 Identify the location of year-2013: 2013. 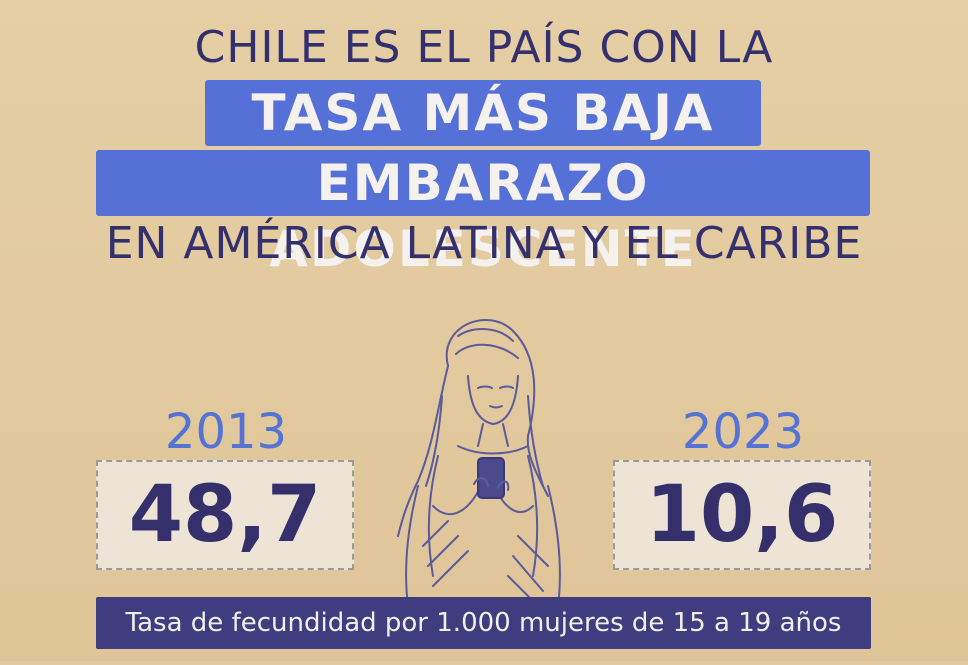
(226, 432).